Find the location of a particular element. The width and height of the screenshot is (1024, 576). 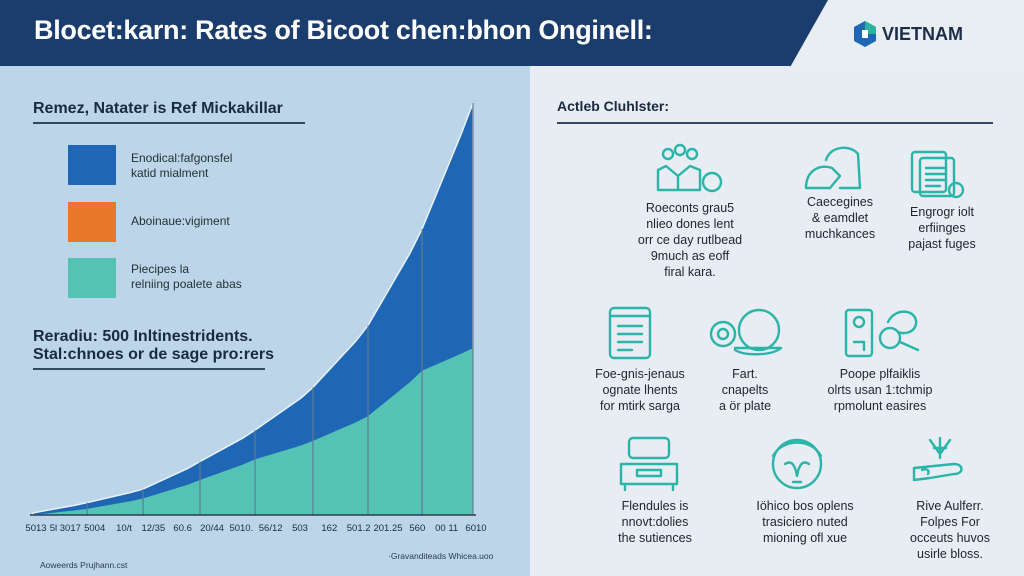

x-tick-label: 20/44 is located at coordinates (212, 528).